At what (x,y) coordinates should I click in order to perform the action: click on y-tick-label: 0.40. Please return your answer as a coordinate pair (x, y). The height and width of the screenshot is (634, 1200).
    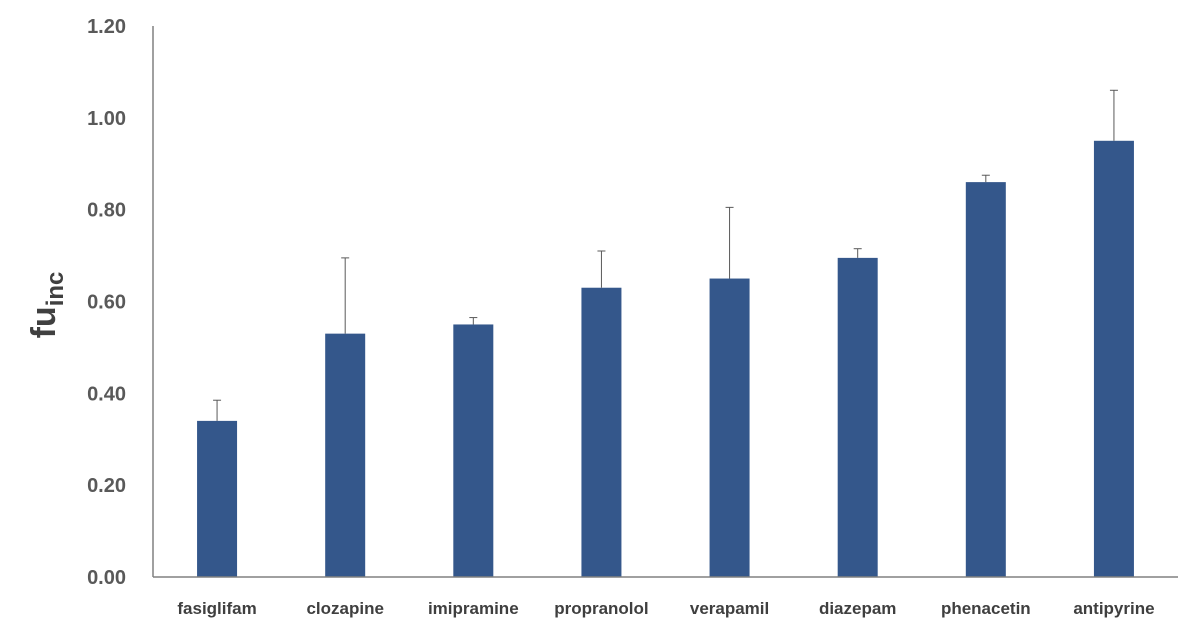
    Looking at the image, I should click on (106, 394).